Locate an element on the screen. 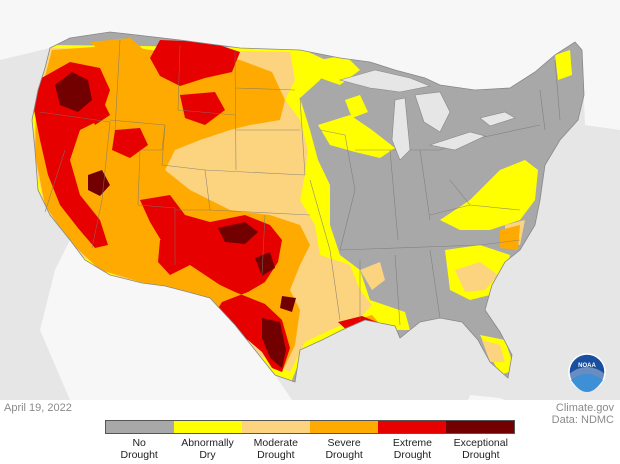  legend-label-none: No Drought is located at coordinates (139, 449).